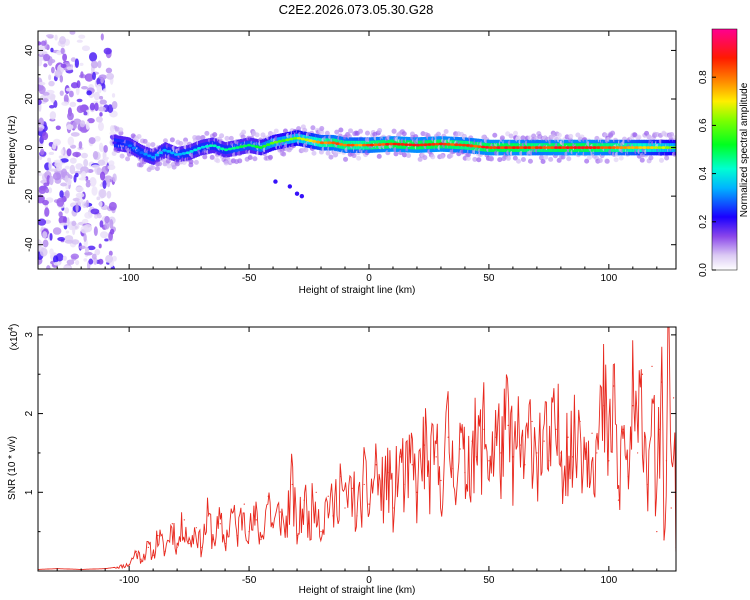 The height and width of the screenshot is (600, 750). I want to click on x-tick-label: 100, so click(608, 580).